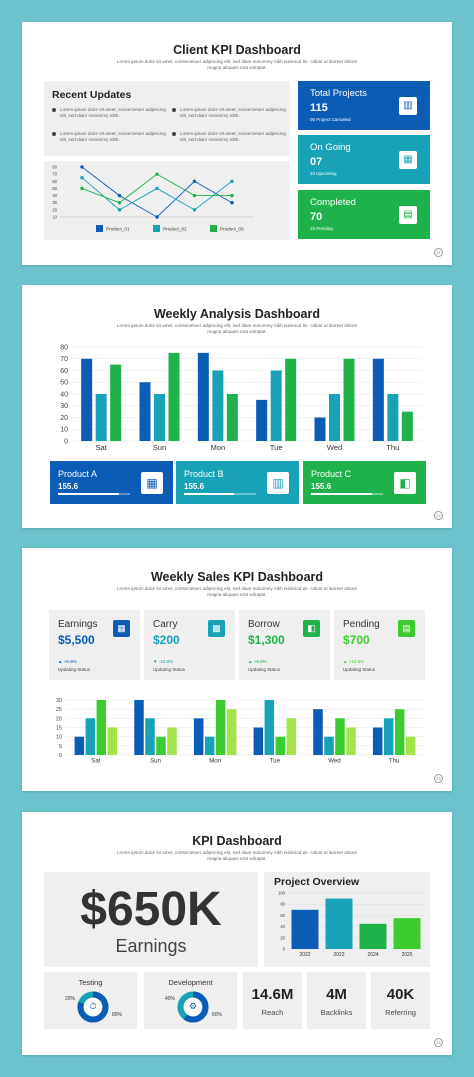 The height and width of the screenshot is (1077, 474). I want to click on donut-hole, so click(93, 1007).